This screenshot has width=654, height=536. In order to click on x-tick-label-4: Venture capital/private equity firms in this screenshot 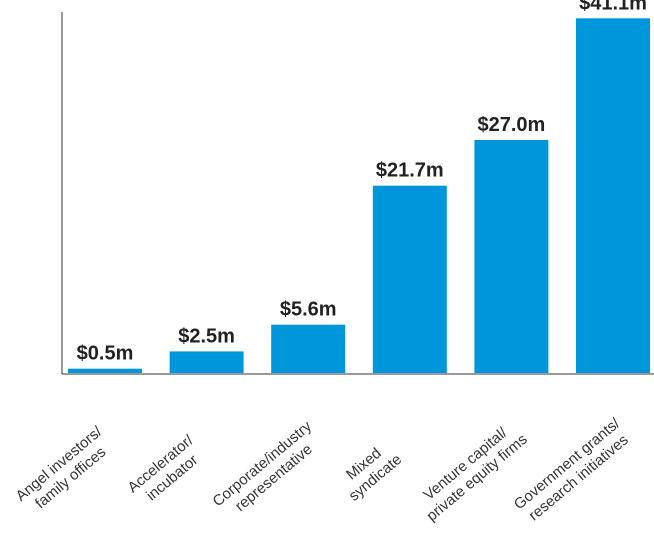, I will do `click(475, 474)`.